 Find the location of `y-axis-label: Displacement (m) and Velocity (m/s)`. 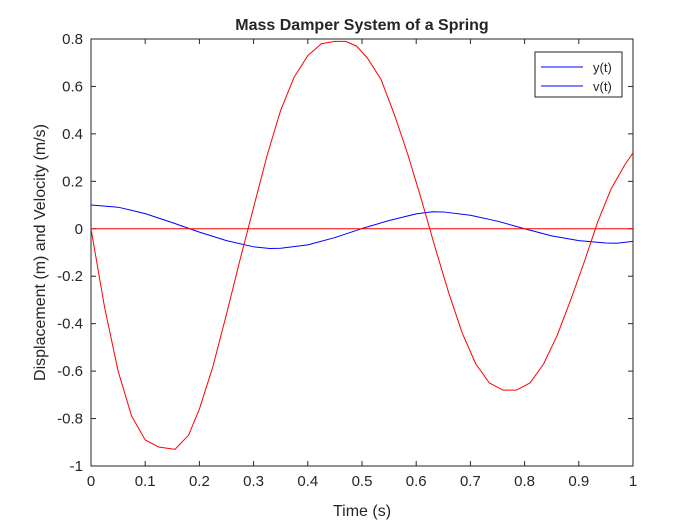

y-axis-label: Displacement (m) and Velocity (m/s) is located at coordinates (40, 252).